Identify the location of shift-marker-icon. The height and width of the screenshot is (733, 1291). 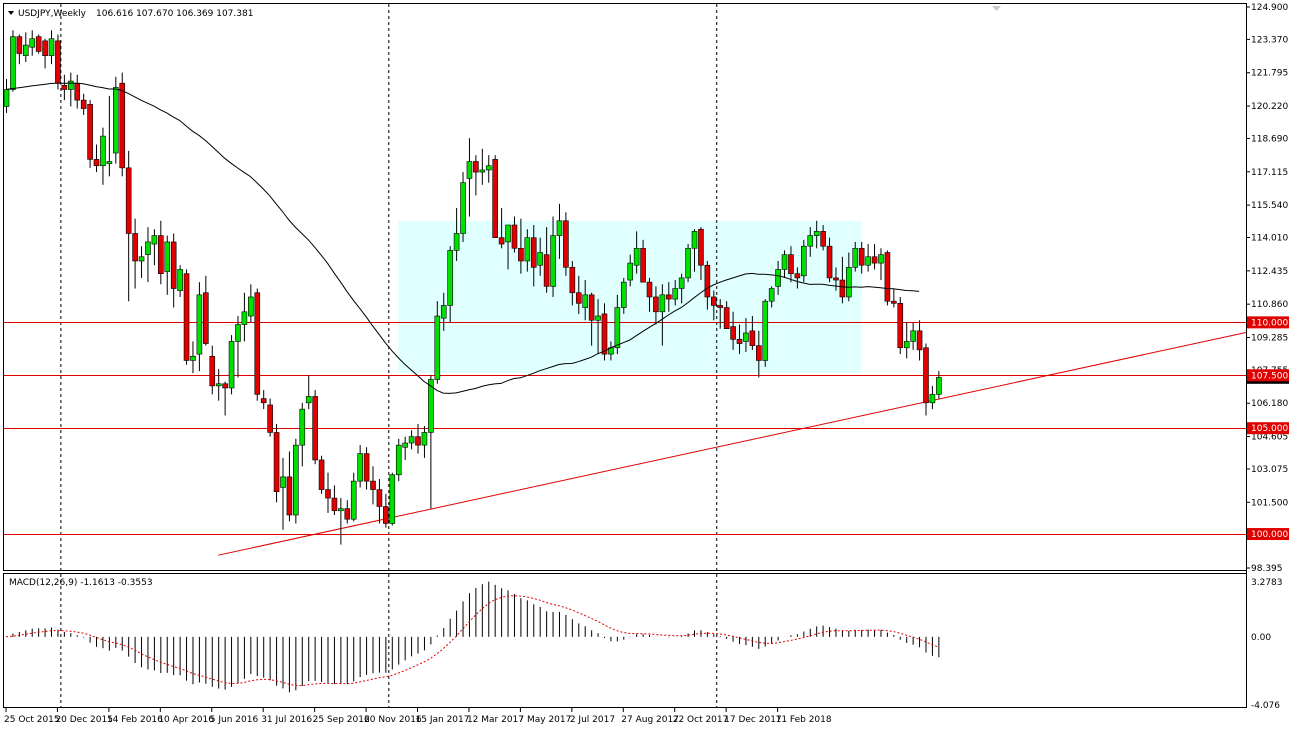
(996, 8).